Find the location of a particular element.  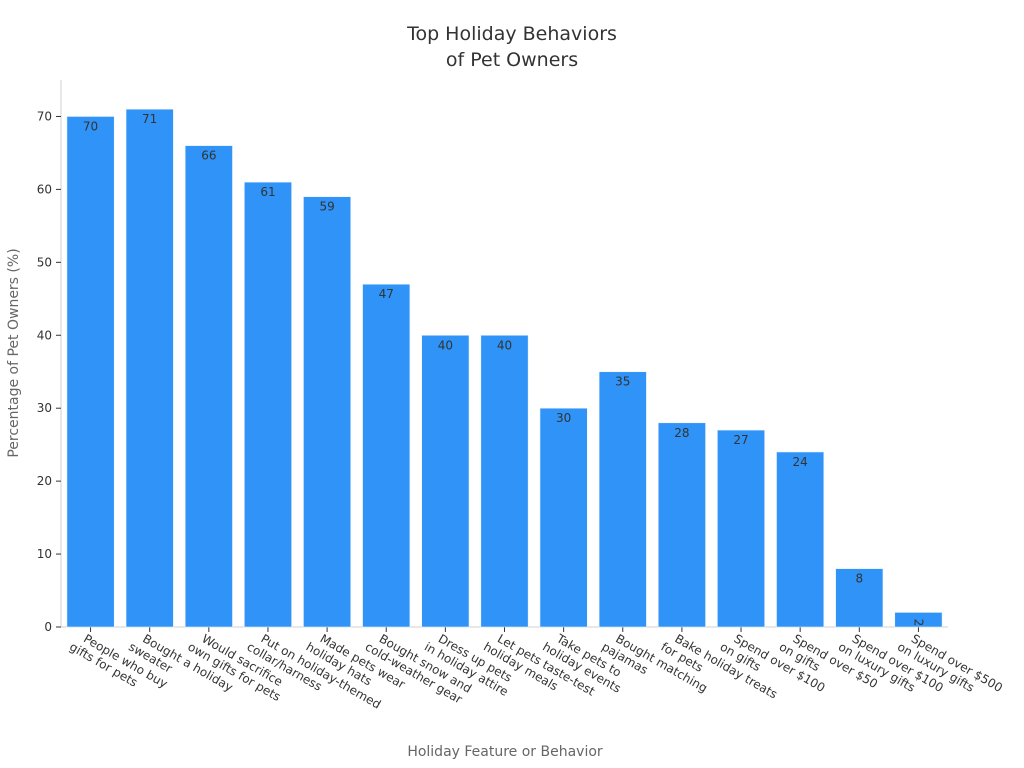

bar-value-label: 24 is located at coordinates (800, 462).